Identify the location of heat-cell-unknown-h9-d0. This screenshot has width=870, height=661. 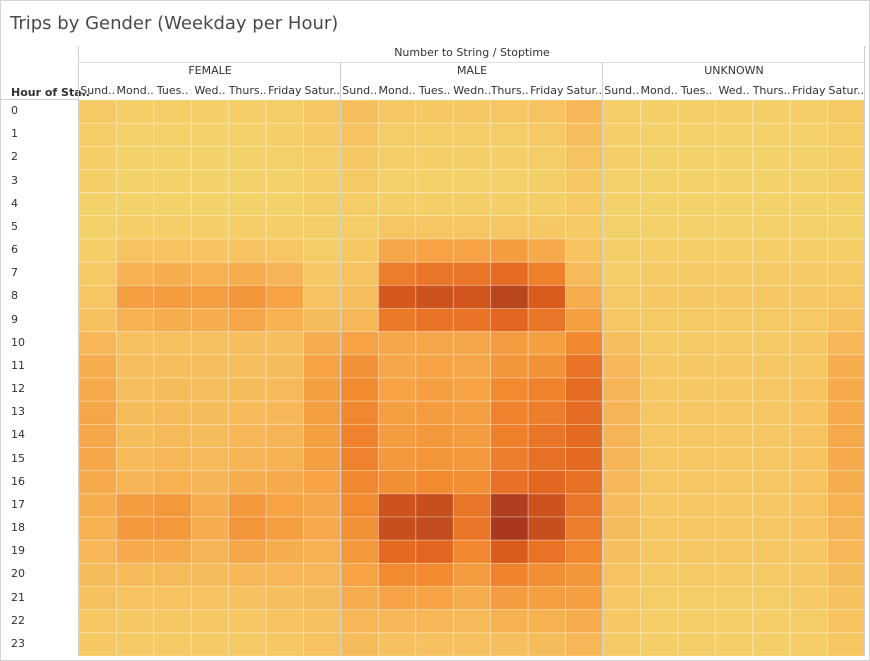
(621, 320).